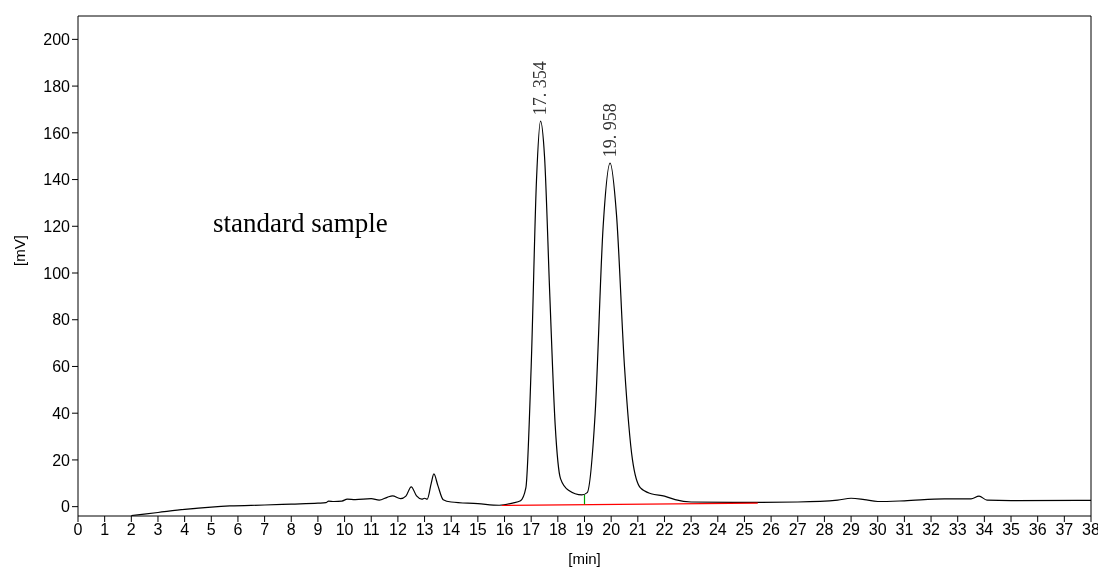  What do you see at coordinates (185, 530) in the screenshot?
I see `x-tick-label: 4` at bounding box center [185, 530].